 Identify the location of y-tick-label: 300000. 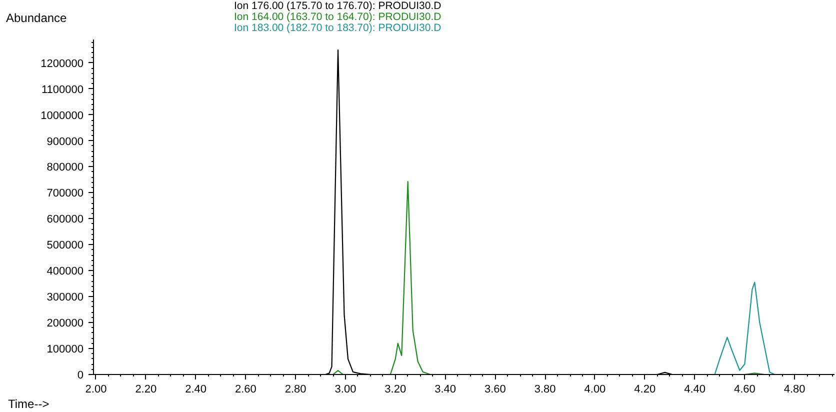
(65, 298).